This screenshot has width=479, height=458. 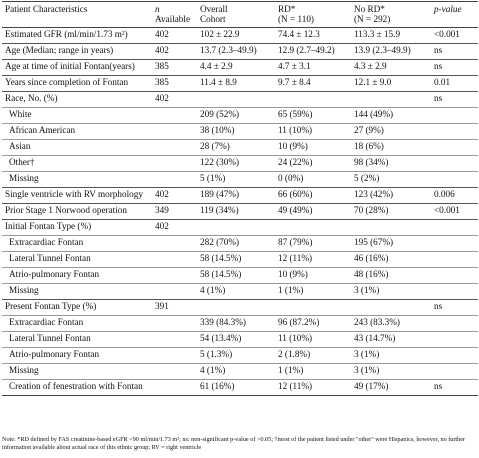 I want to click on row-no-rd: 5 (2%), so click(x=391, y=179).